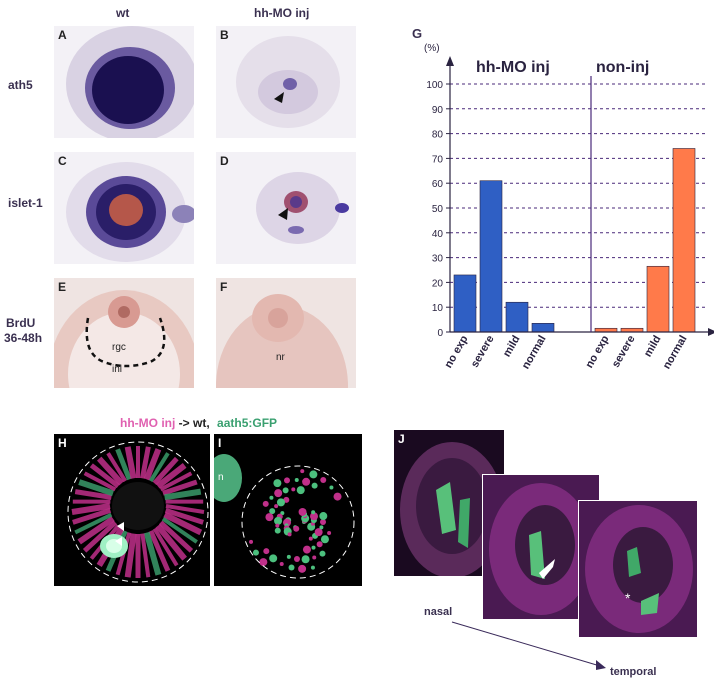  I want to click on eye-transplant-i, so click(284, 516).